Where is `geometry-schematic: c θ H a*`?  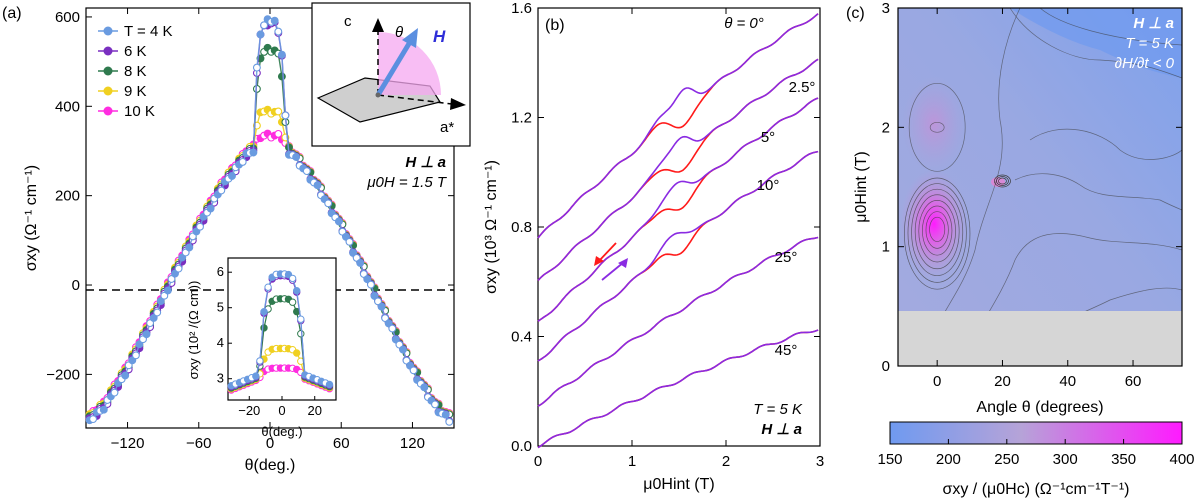 geometry-schematic: c θ H a* is located at coordinates (391, 74).